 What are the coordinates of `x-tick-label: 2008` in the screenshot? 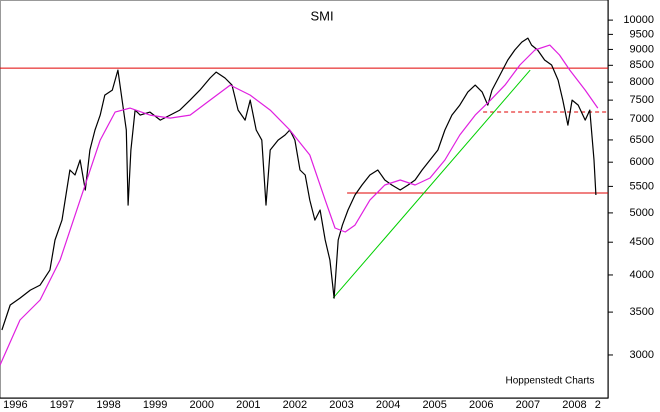 It's located at (574, 405).